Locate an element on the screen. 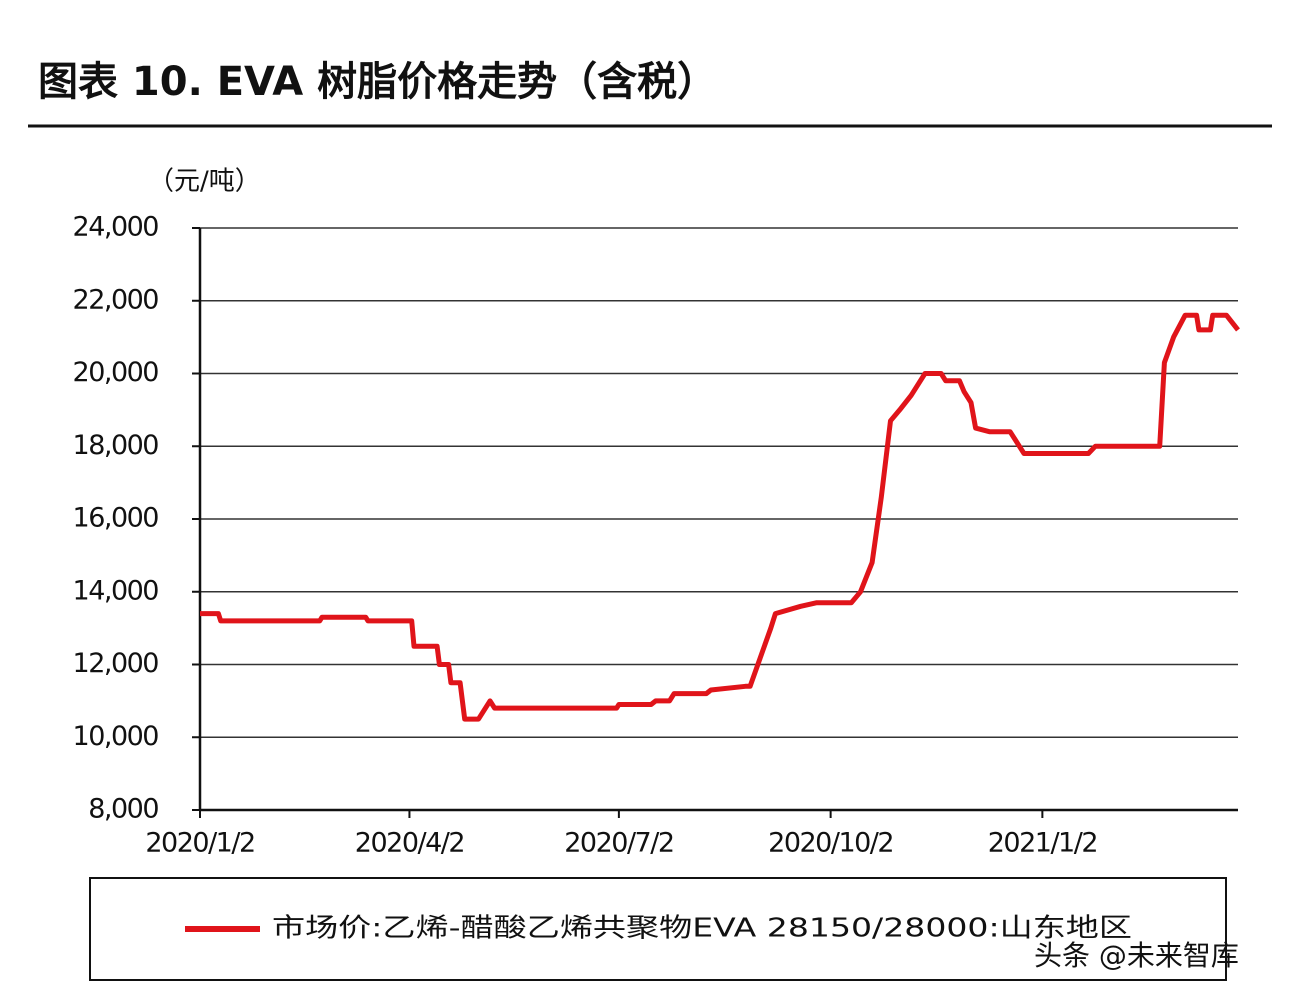  y-tick-label: 18,000 is located at coordinates (116, 445).